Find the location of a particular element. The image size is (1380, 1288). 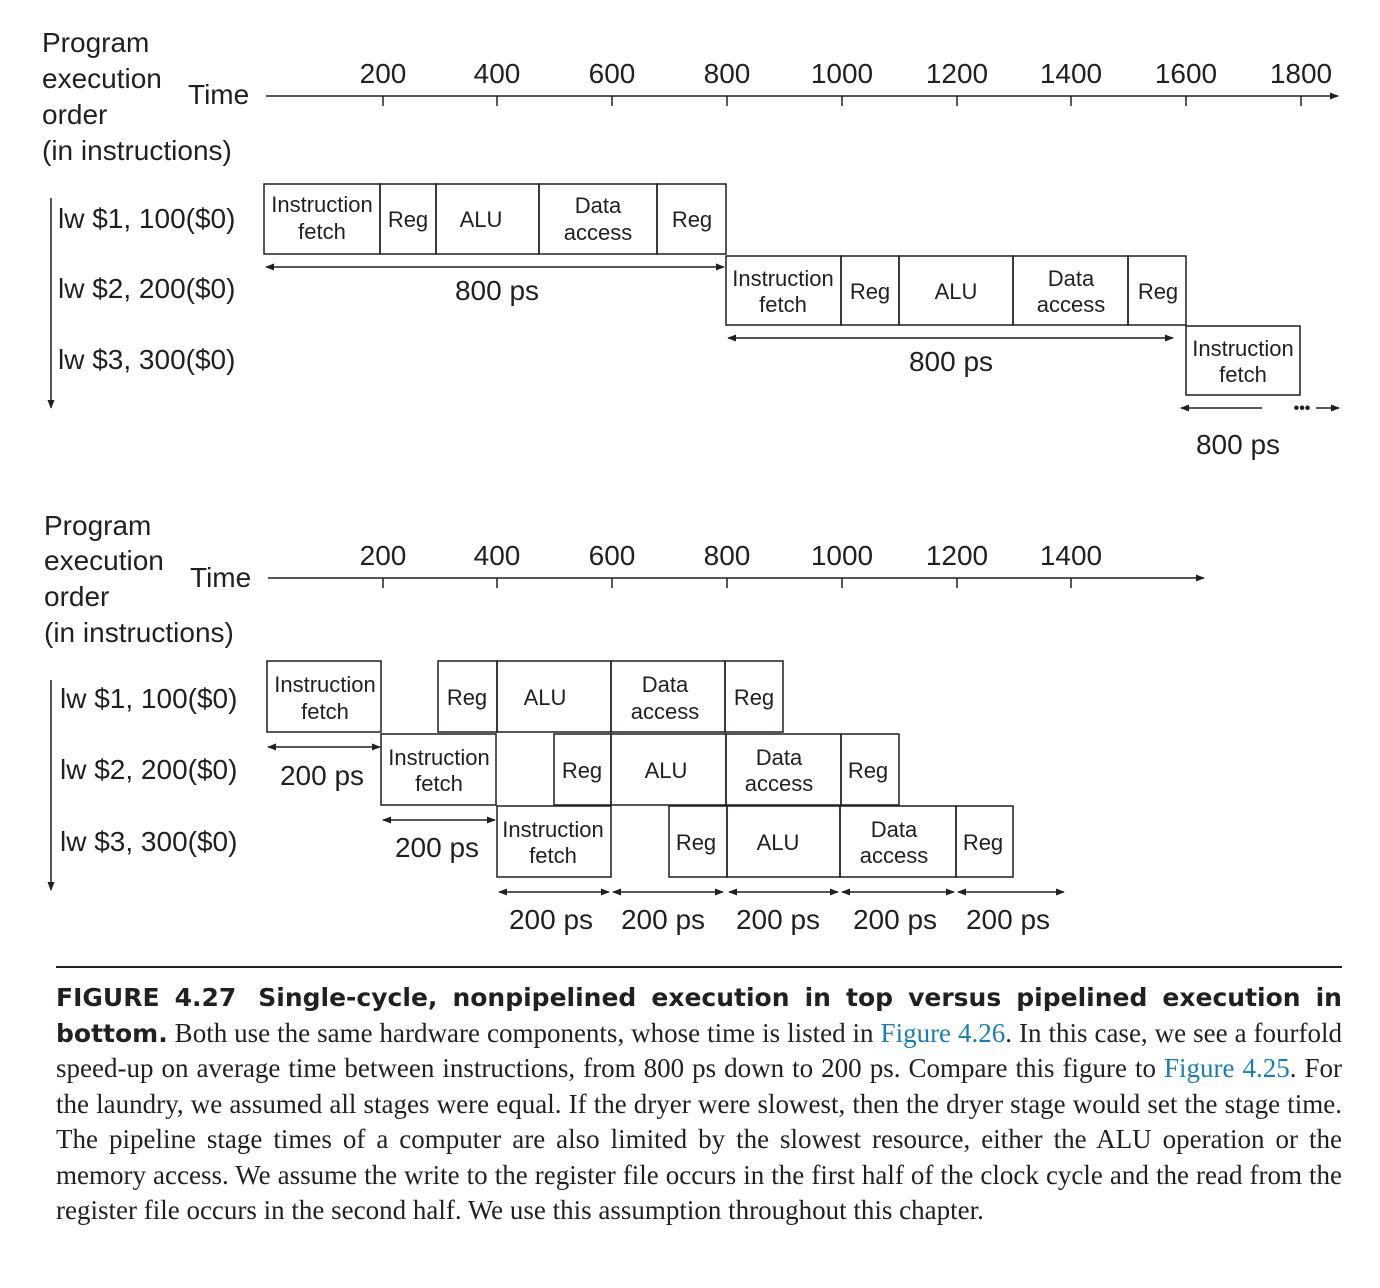

continuation-dots: ••• is located at coordinates (1302, 408).